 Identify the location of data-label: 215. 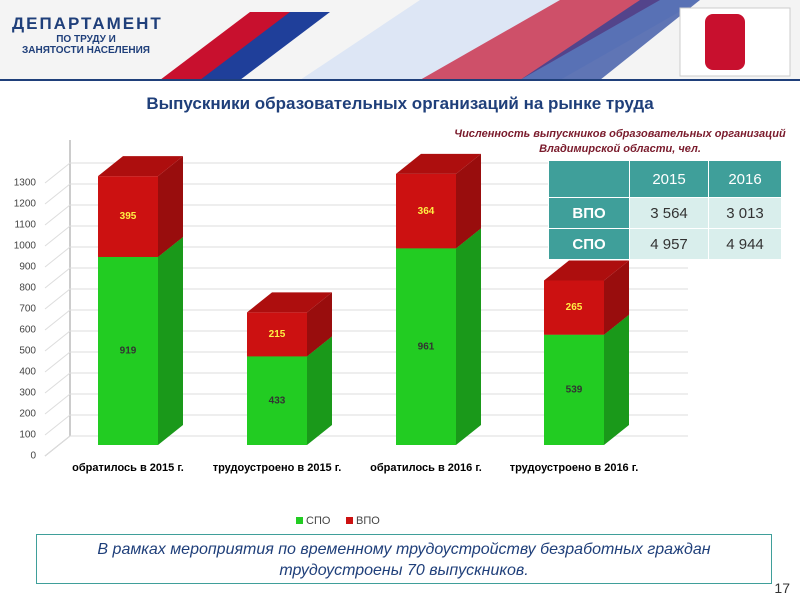
(277, 334).